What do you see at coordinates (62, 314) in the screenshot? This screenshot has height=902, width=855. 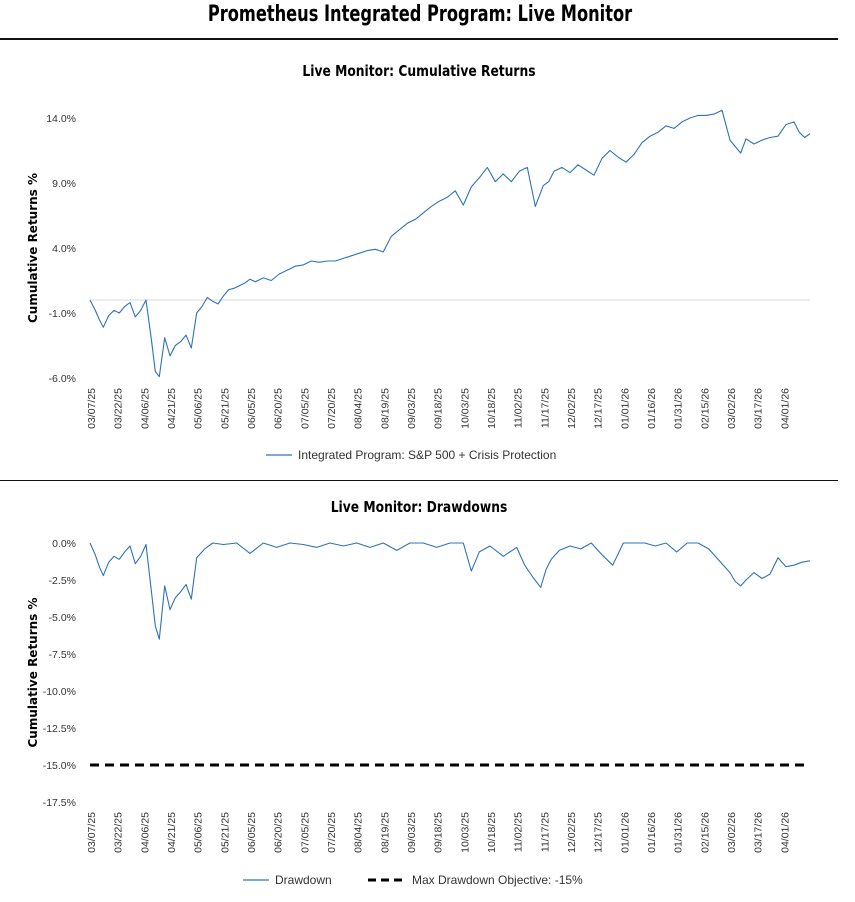 I see `y-tick-label: -1.0%` at bounding box center [62, 314].